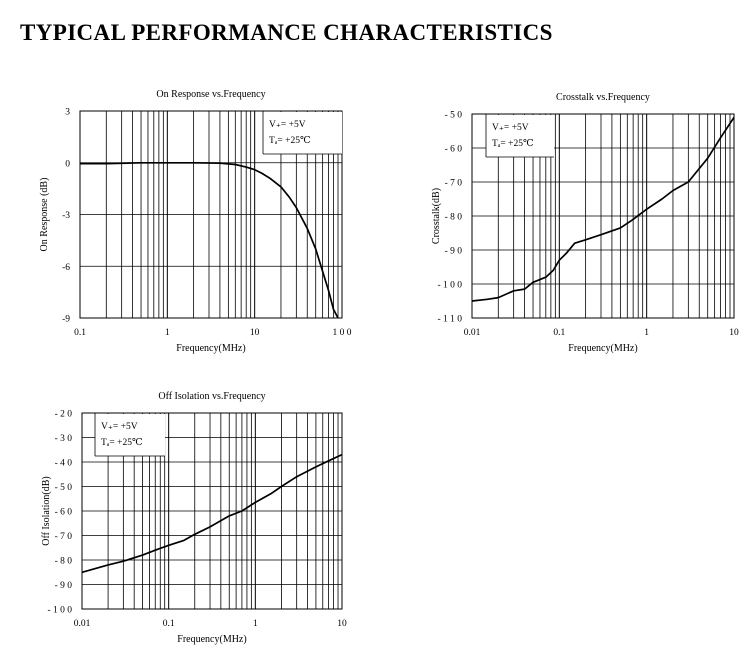 The height and width of the screenshot is (658, 755). Describe the element at coordinates (44, 215) in the screenshot. I see `y-axis-label: On Response (dB)` at that location.